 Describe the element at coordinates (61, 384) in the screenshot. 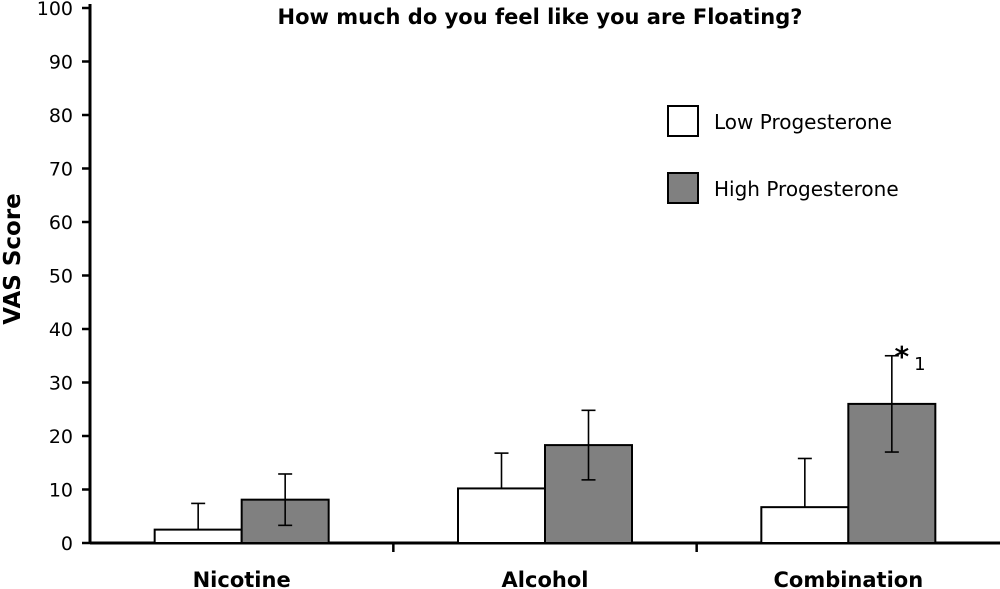

I see `y-tick-label: 30` at that location.